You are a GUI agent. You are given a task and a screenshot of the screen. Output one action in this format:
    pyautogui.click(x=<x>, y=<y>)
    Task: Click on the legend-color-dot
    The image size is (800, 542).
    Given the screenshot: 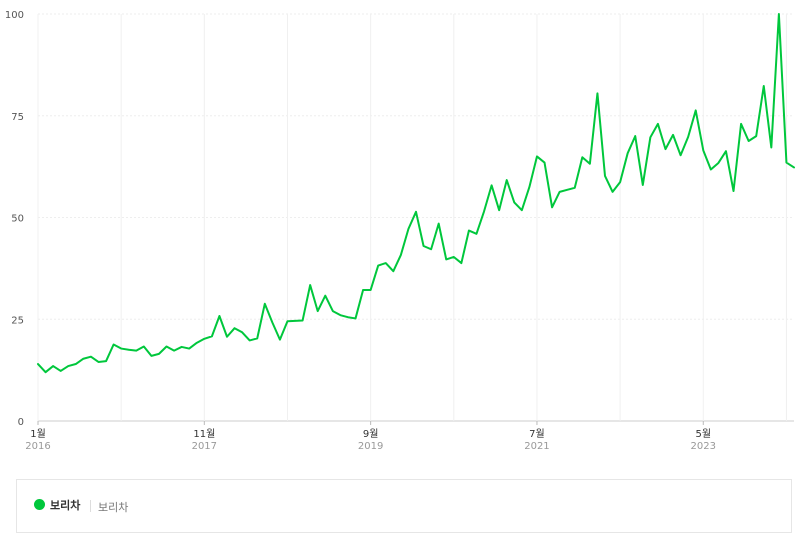 What is the action you would take?
    pyautogui.click(x=39, y=504)
    